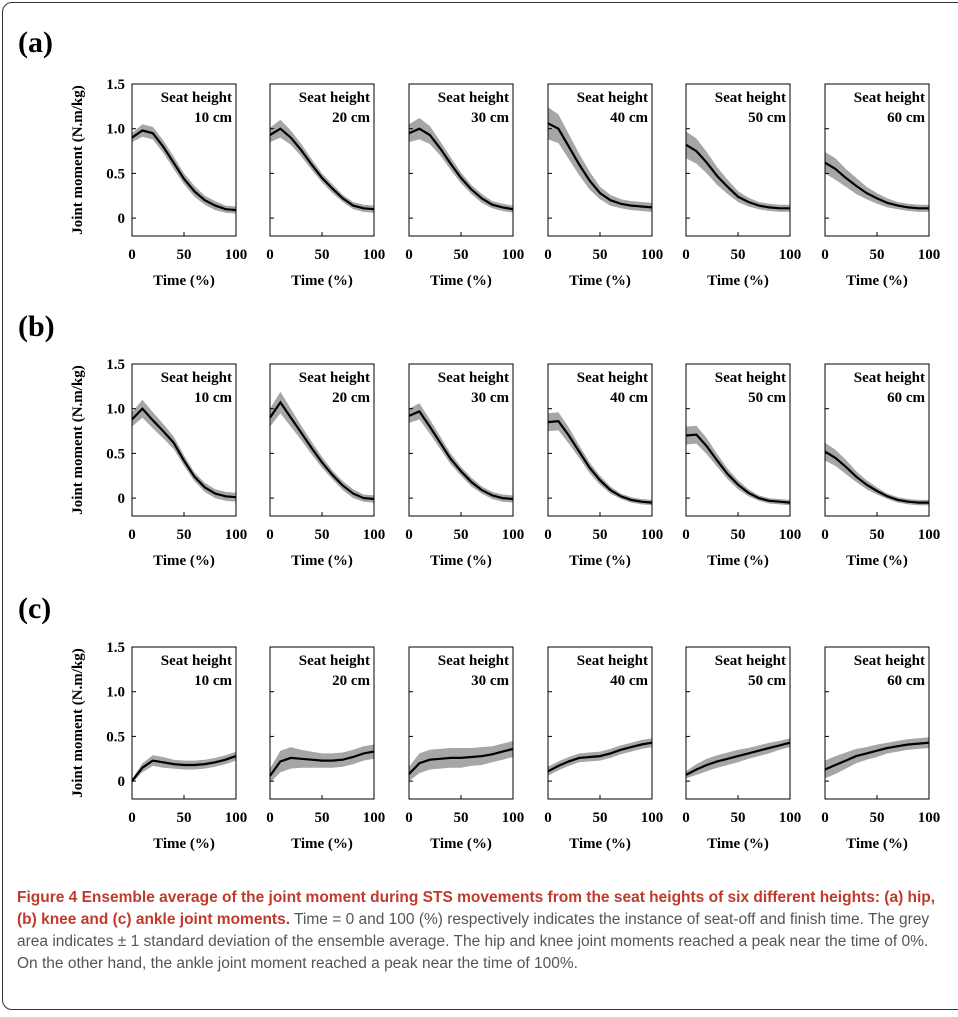  What do you see at coordinates (115, 410) in the screenshot?
I see `y-tick-label: 1.0` at bounding box center [115, 410].